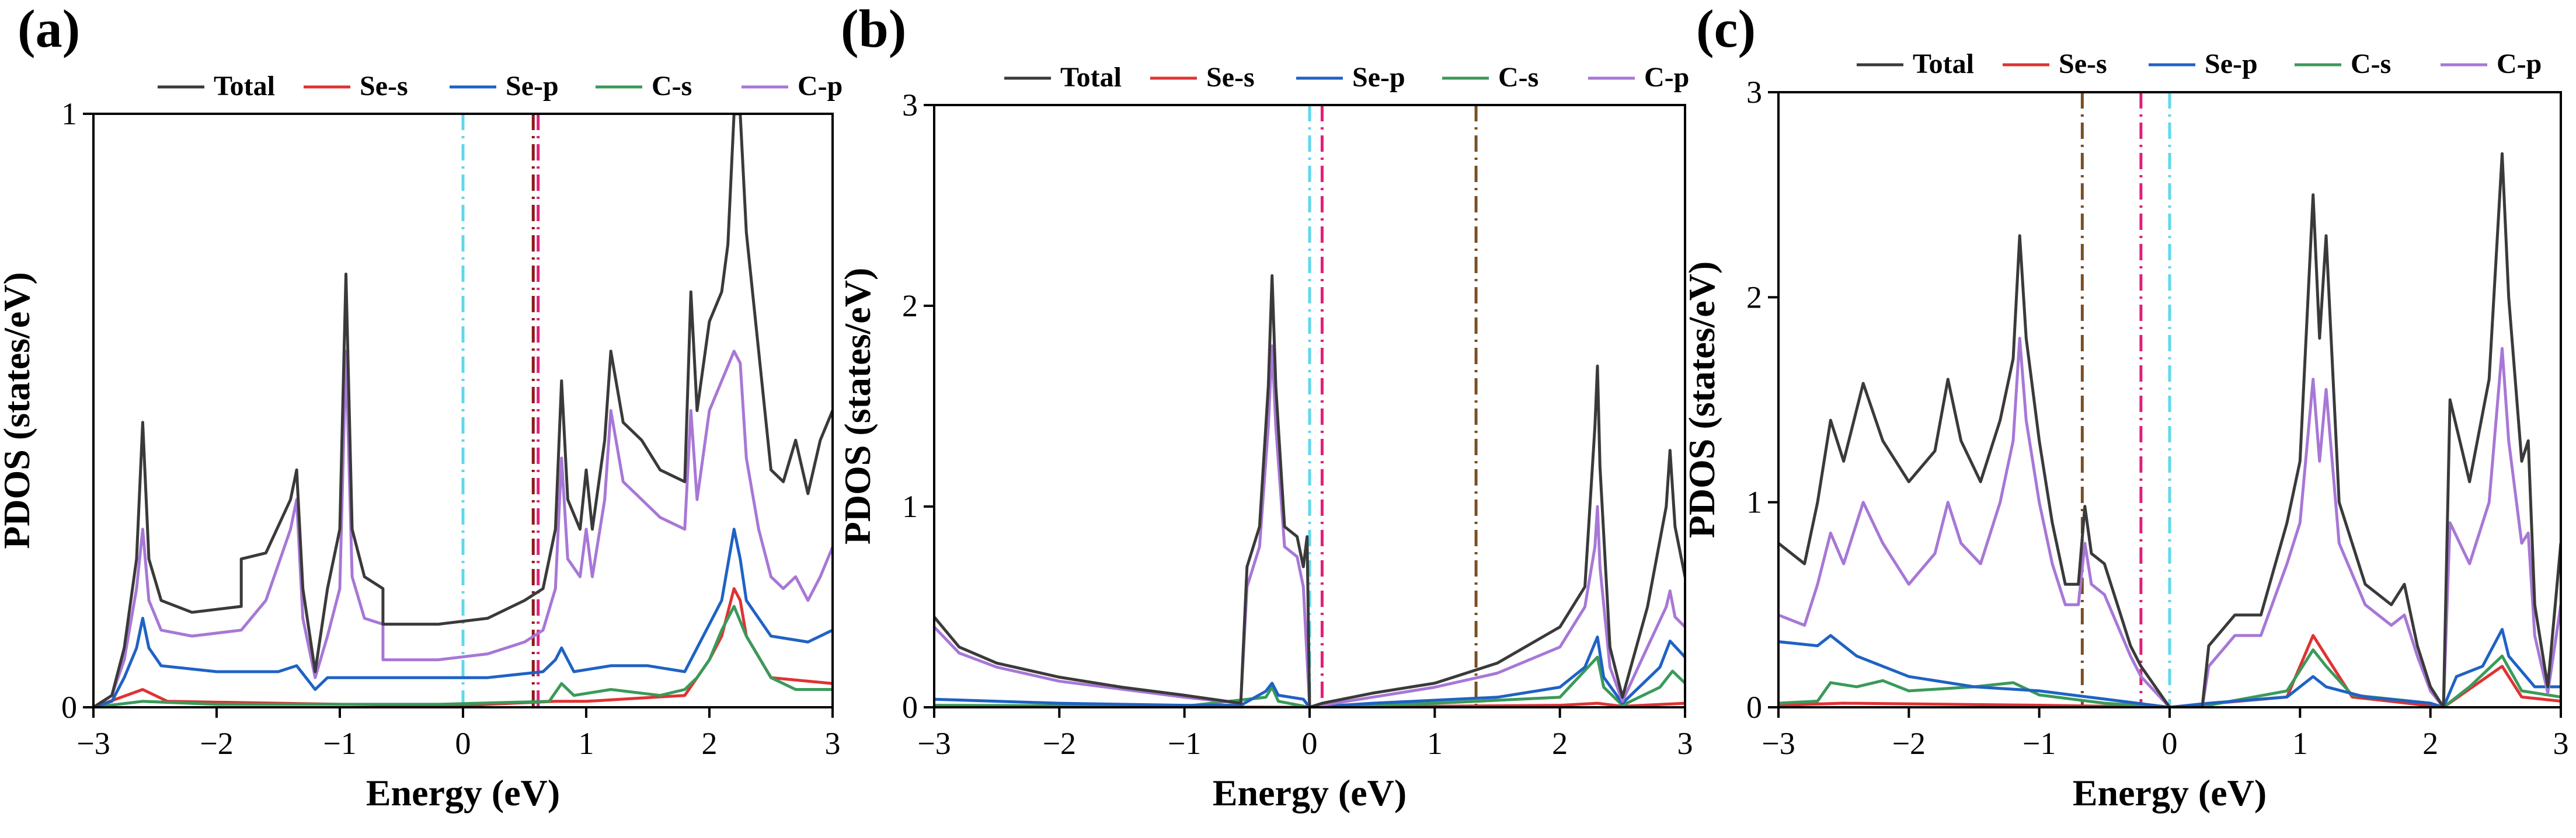  Describe the element at coordinates (49, 29) in the screenshot. I see `panel-label: (a)` at that location.